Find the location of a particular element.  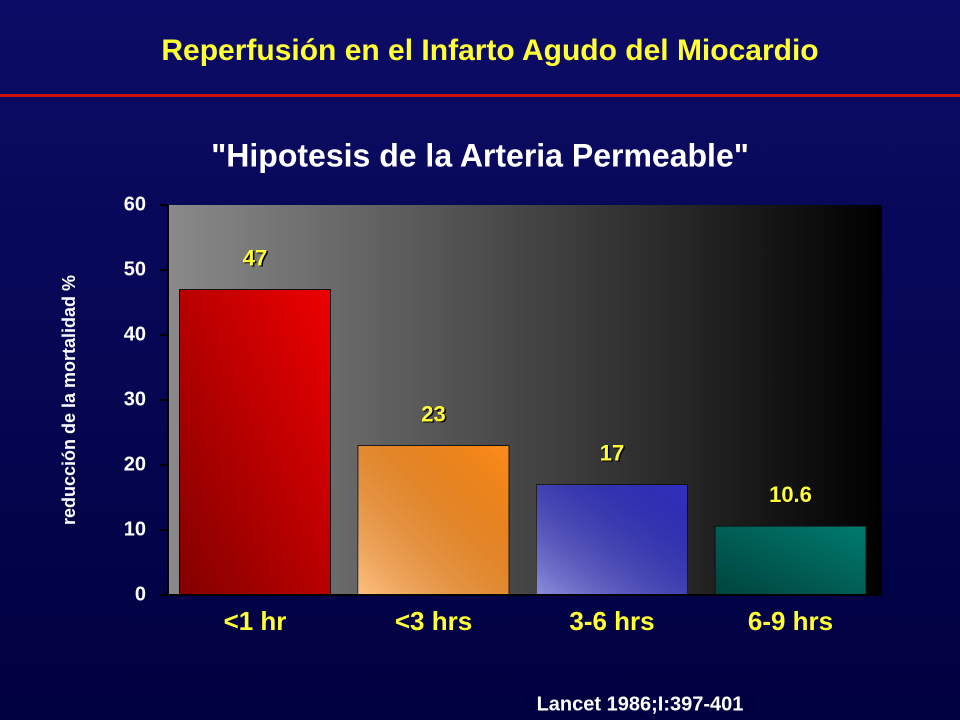

y-tick-label: 50 is located at coordinates (135, 269).